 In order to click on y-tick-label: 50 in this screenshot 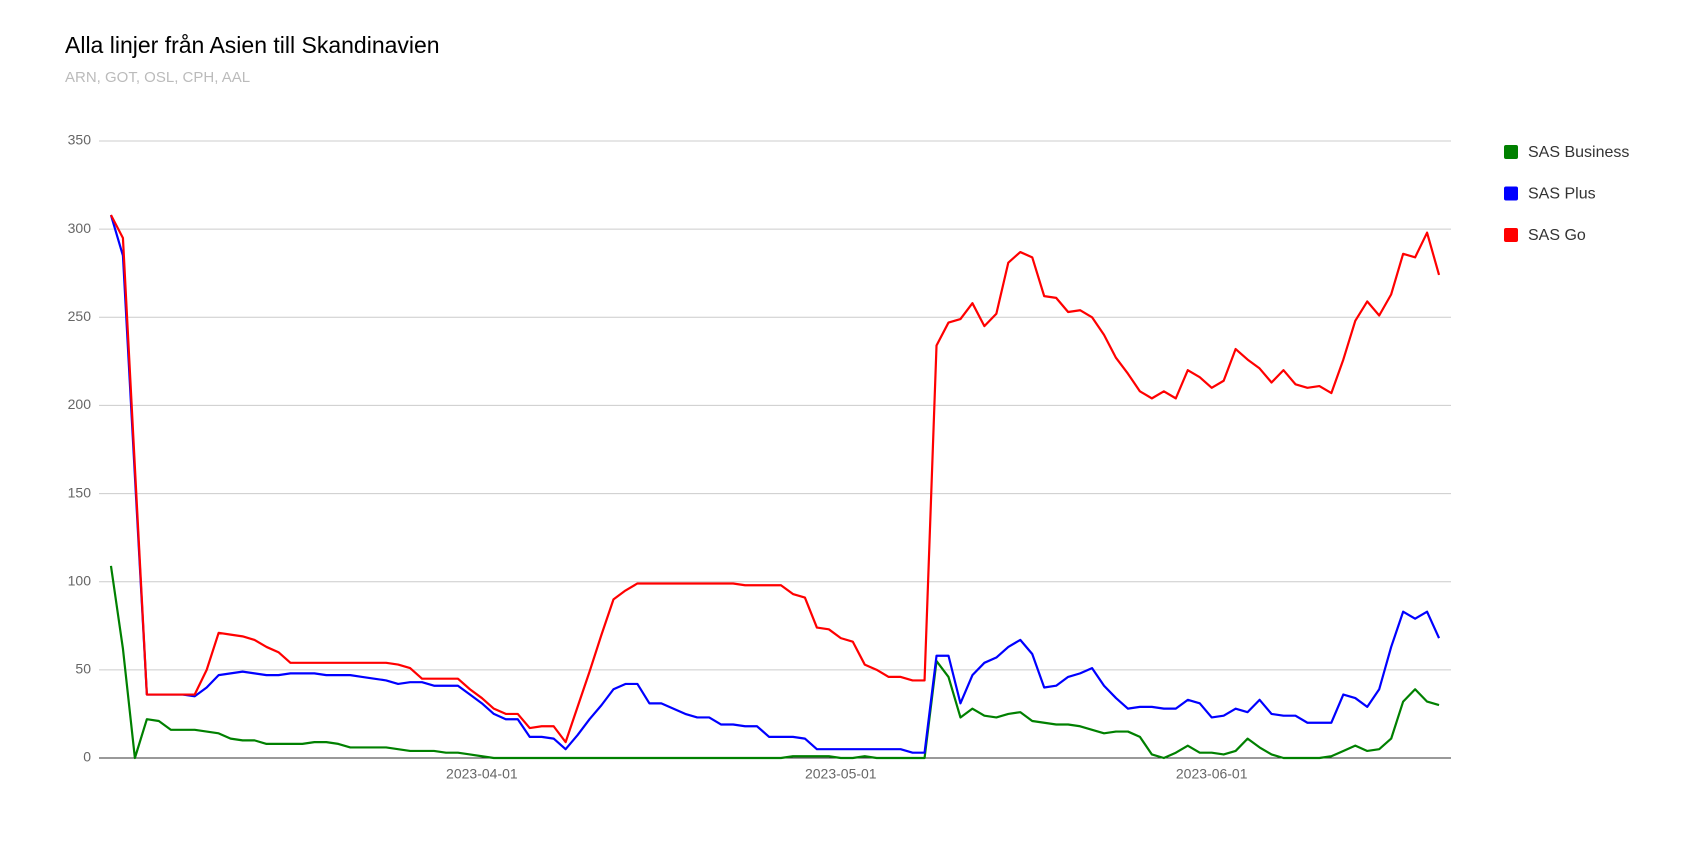, I will do `click(83, 669)`.